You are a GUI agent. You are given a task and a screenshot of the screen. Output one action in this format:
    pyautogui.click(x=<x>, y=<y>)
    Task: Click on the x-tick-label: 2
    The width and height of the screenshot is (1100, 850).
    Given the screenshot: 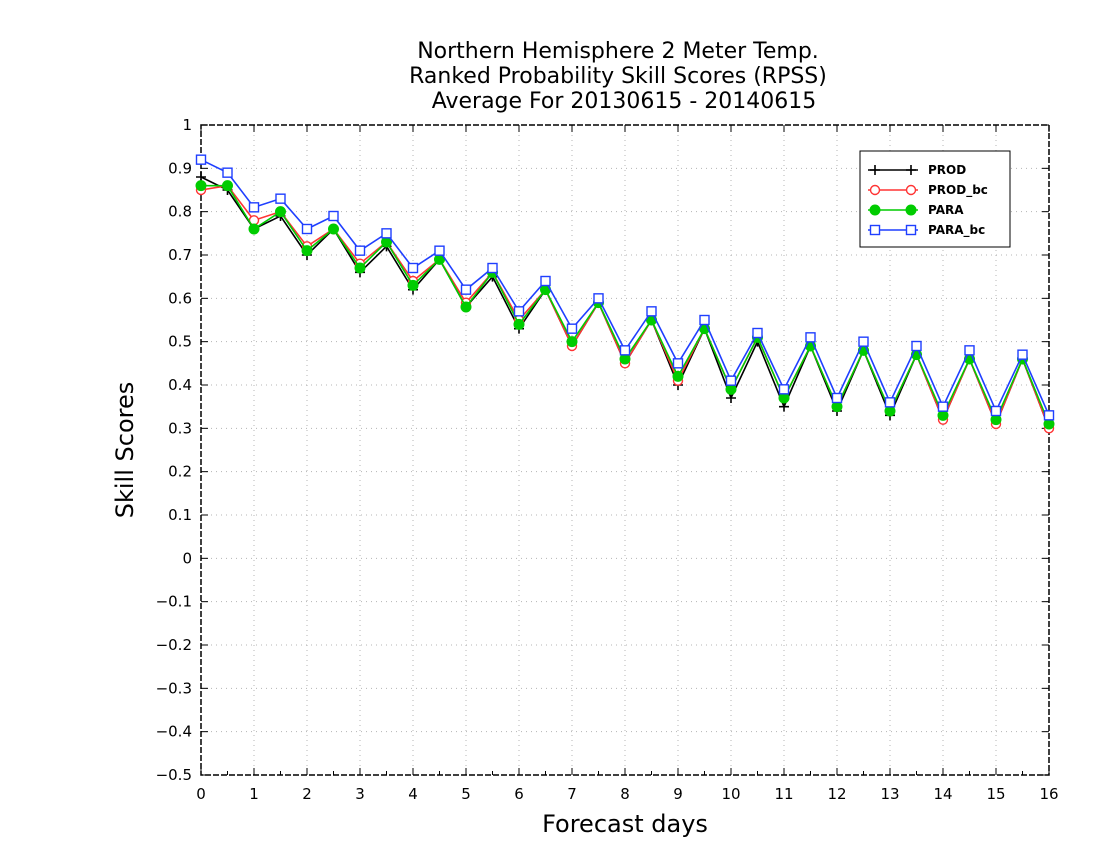 What is the action you would take?
    pyautogui.click(x=307, y=794)
    